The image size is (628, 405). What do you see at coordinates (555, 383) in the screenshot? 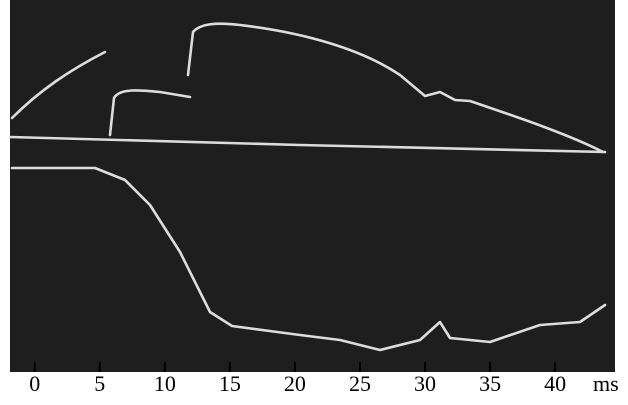
I see `x-tick-label: 40` at bounding box center [555, 383].